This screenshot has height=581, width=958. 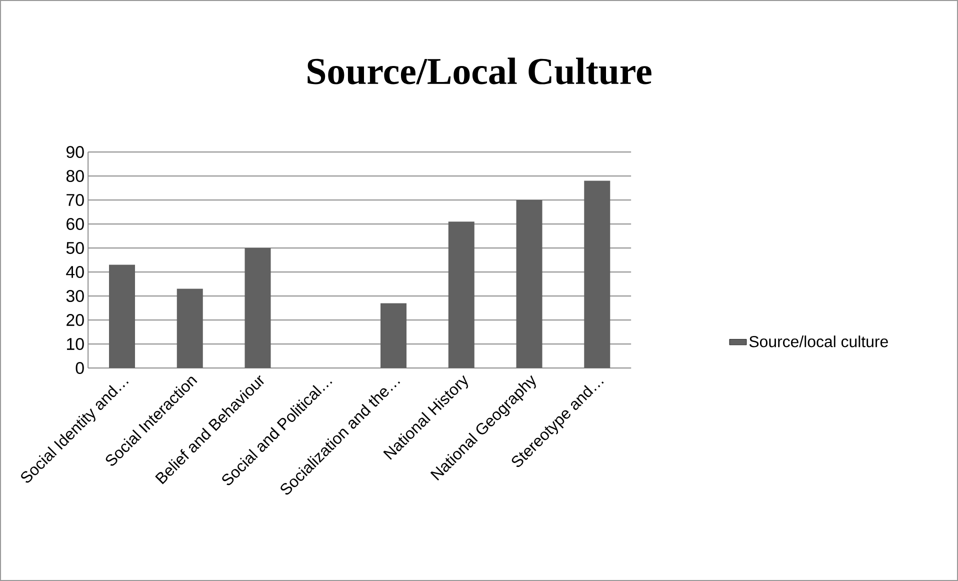 What do you see at coordinates (75, 296) in the screenshot?
I see `y-tick-label: 30` at bounding box center [75, 296].